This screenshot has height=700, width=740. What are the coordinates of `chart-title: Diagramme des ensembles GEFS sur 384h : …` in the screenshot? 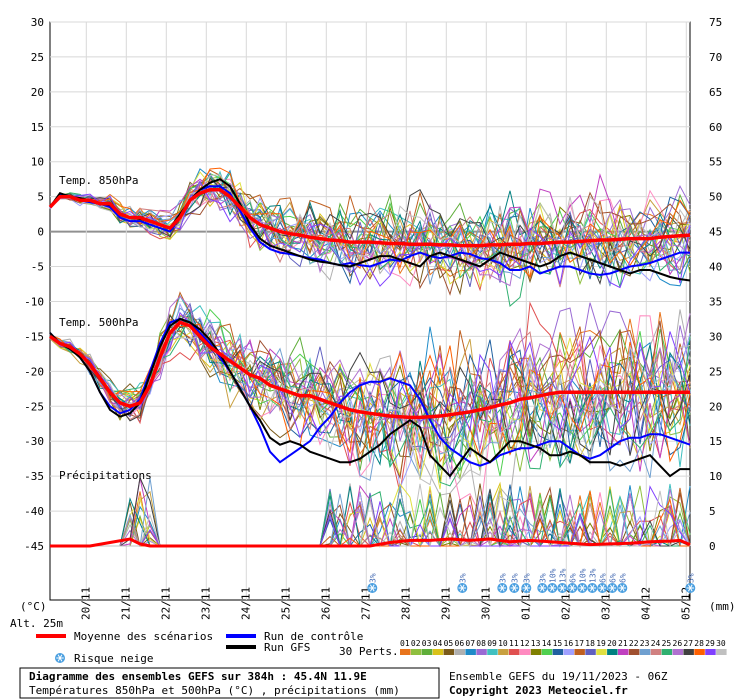 It's located at (198, 676).